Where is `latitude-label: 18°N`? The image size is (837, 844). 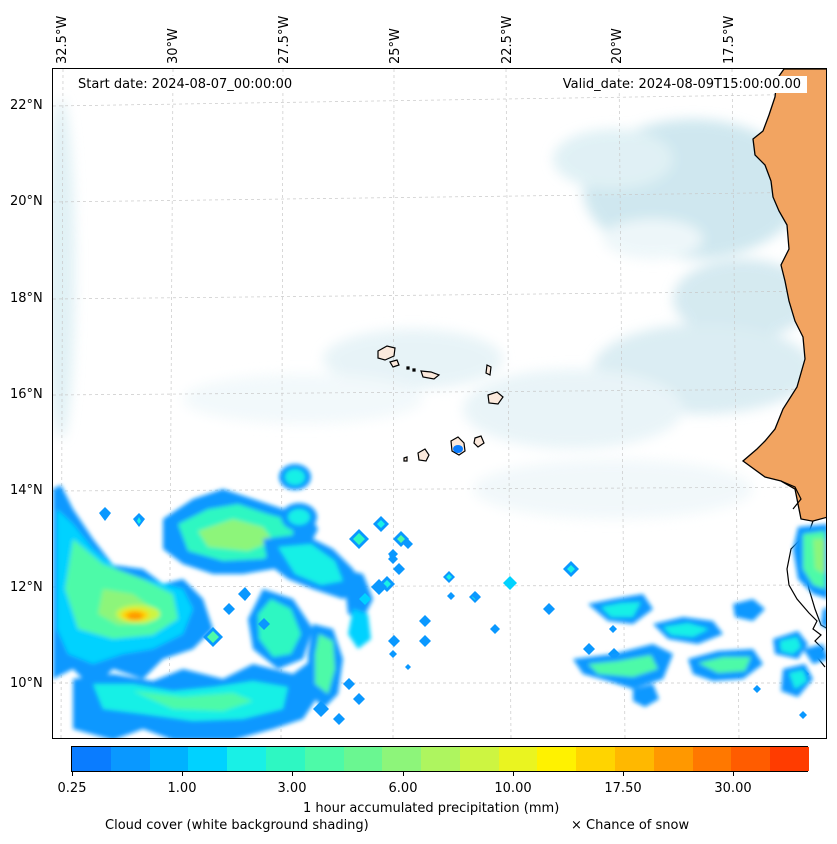
latitude-label: 18°N is located at coordinates (26, 298).